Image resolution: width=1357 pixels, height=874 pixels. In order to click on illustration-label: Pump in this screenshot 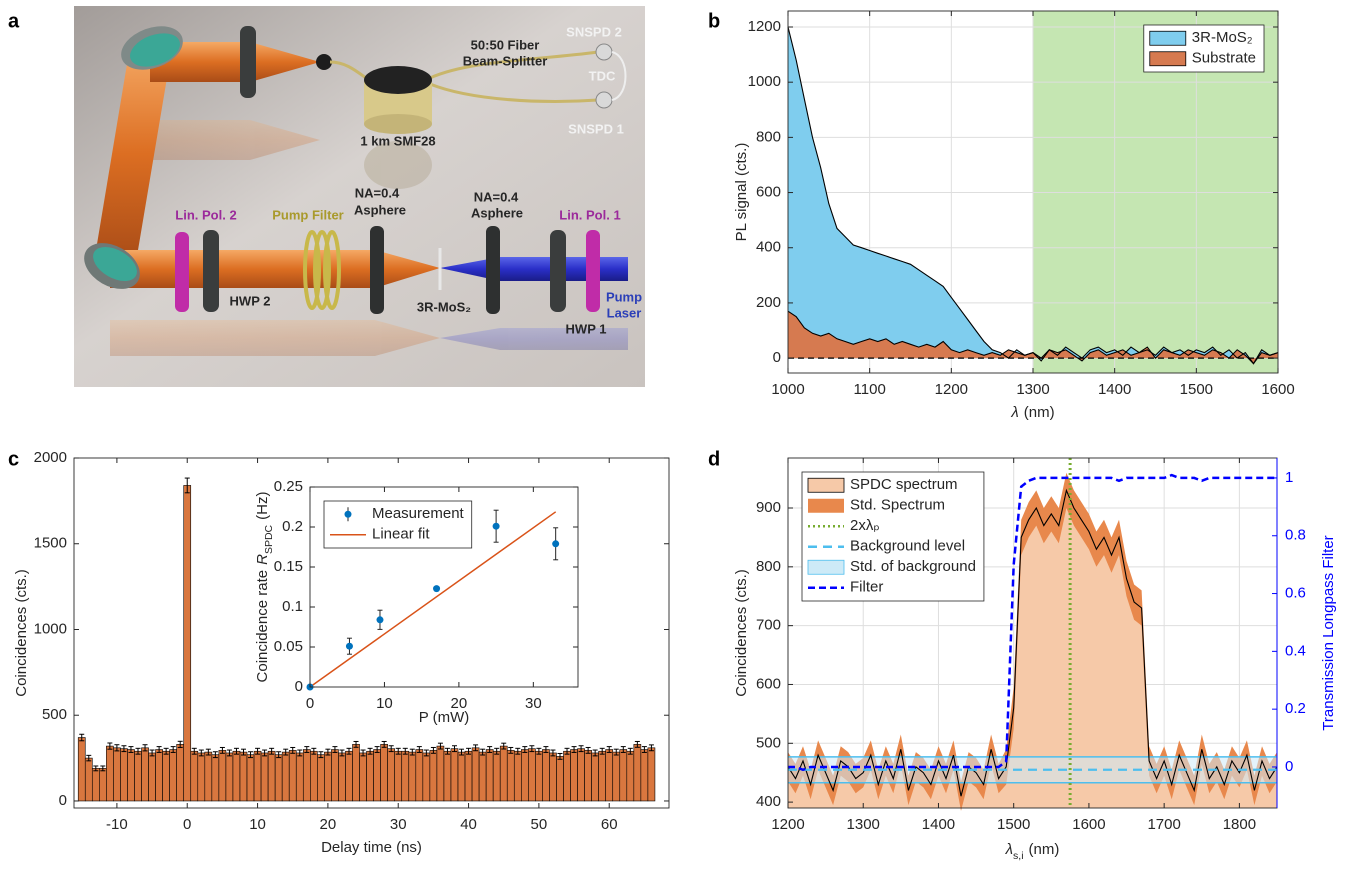, I will do `click(624, 296)`.